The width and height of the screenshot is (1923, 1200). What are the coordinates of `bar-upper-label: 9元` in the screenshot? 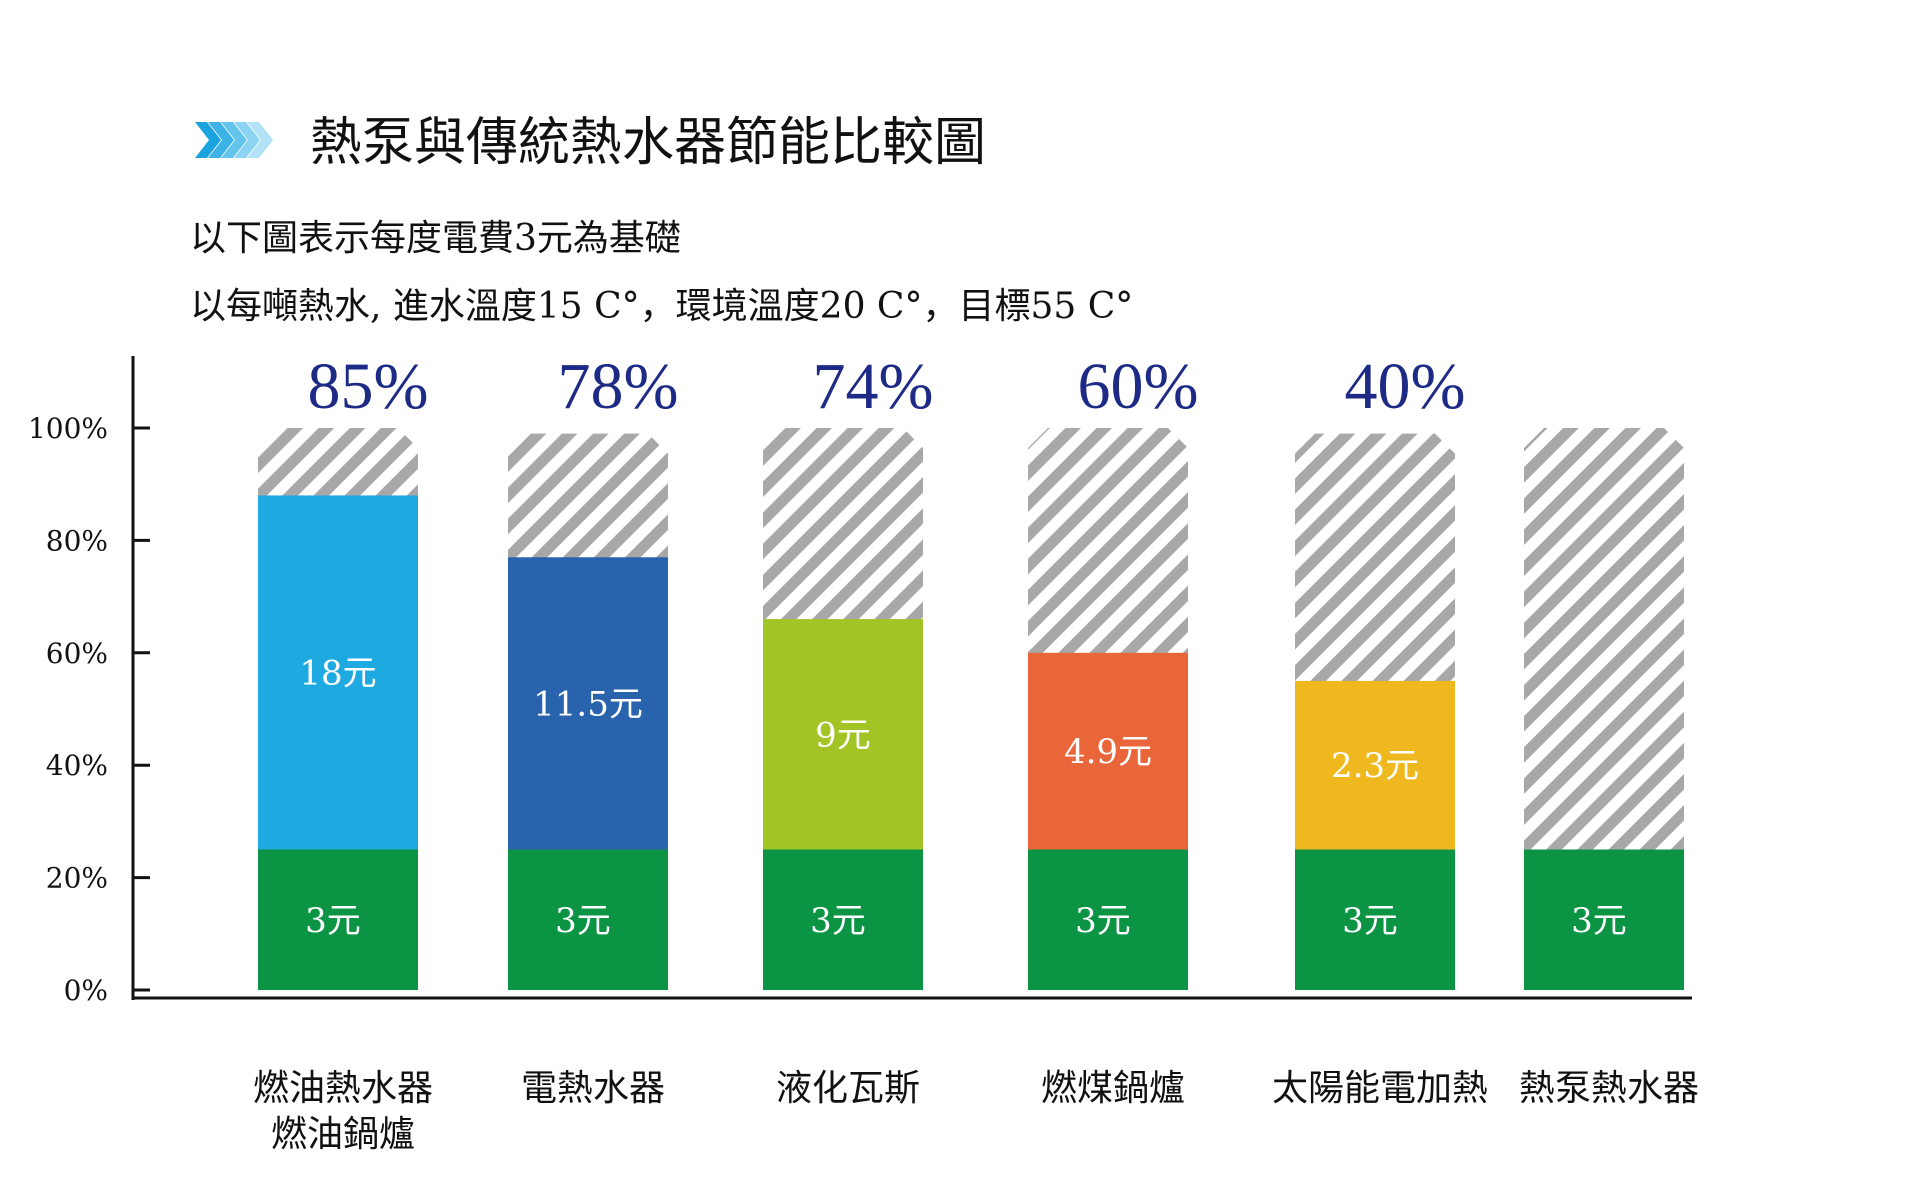 It's located at (843, 735).